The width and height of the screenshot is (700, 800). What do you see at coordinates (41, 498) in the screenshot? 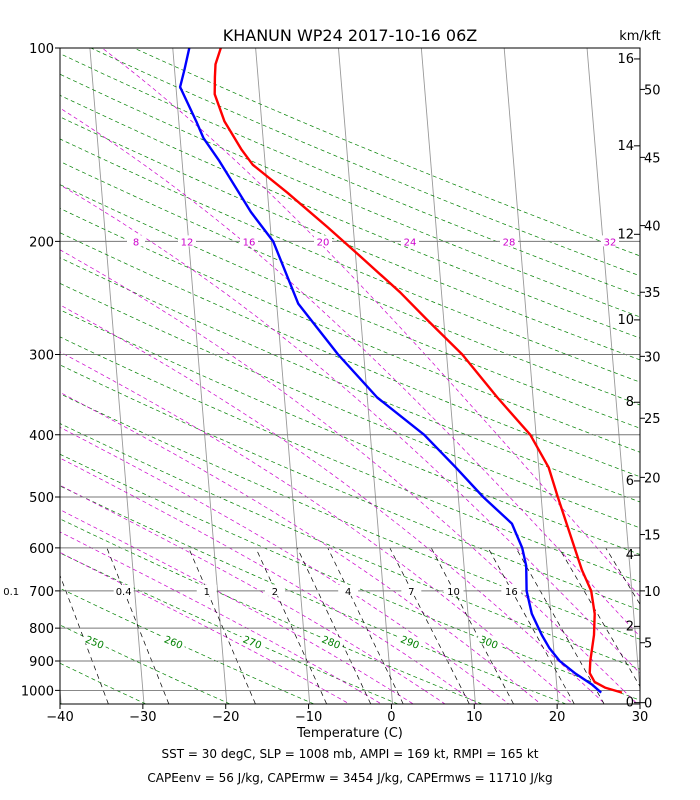
I see `pressure-tick-label: 500` at bounding box center [41, 498].